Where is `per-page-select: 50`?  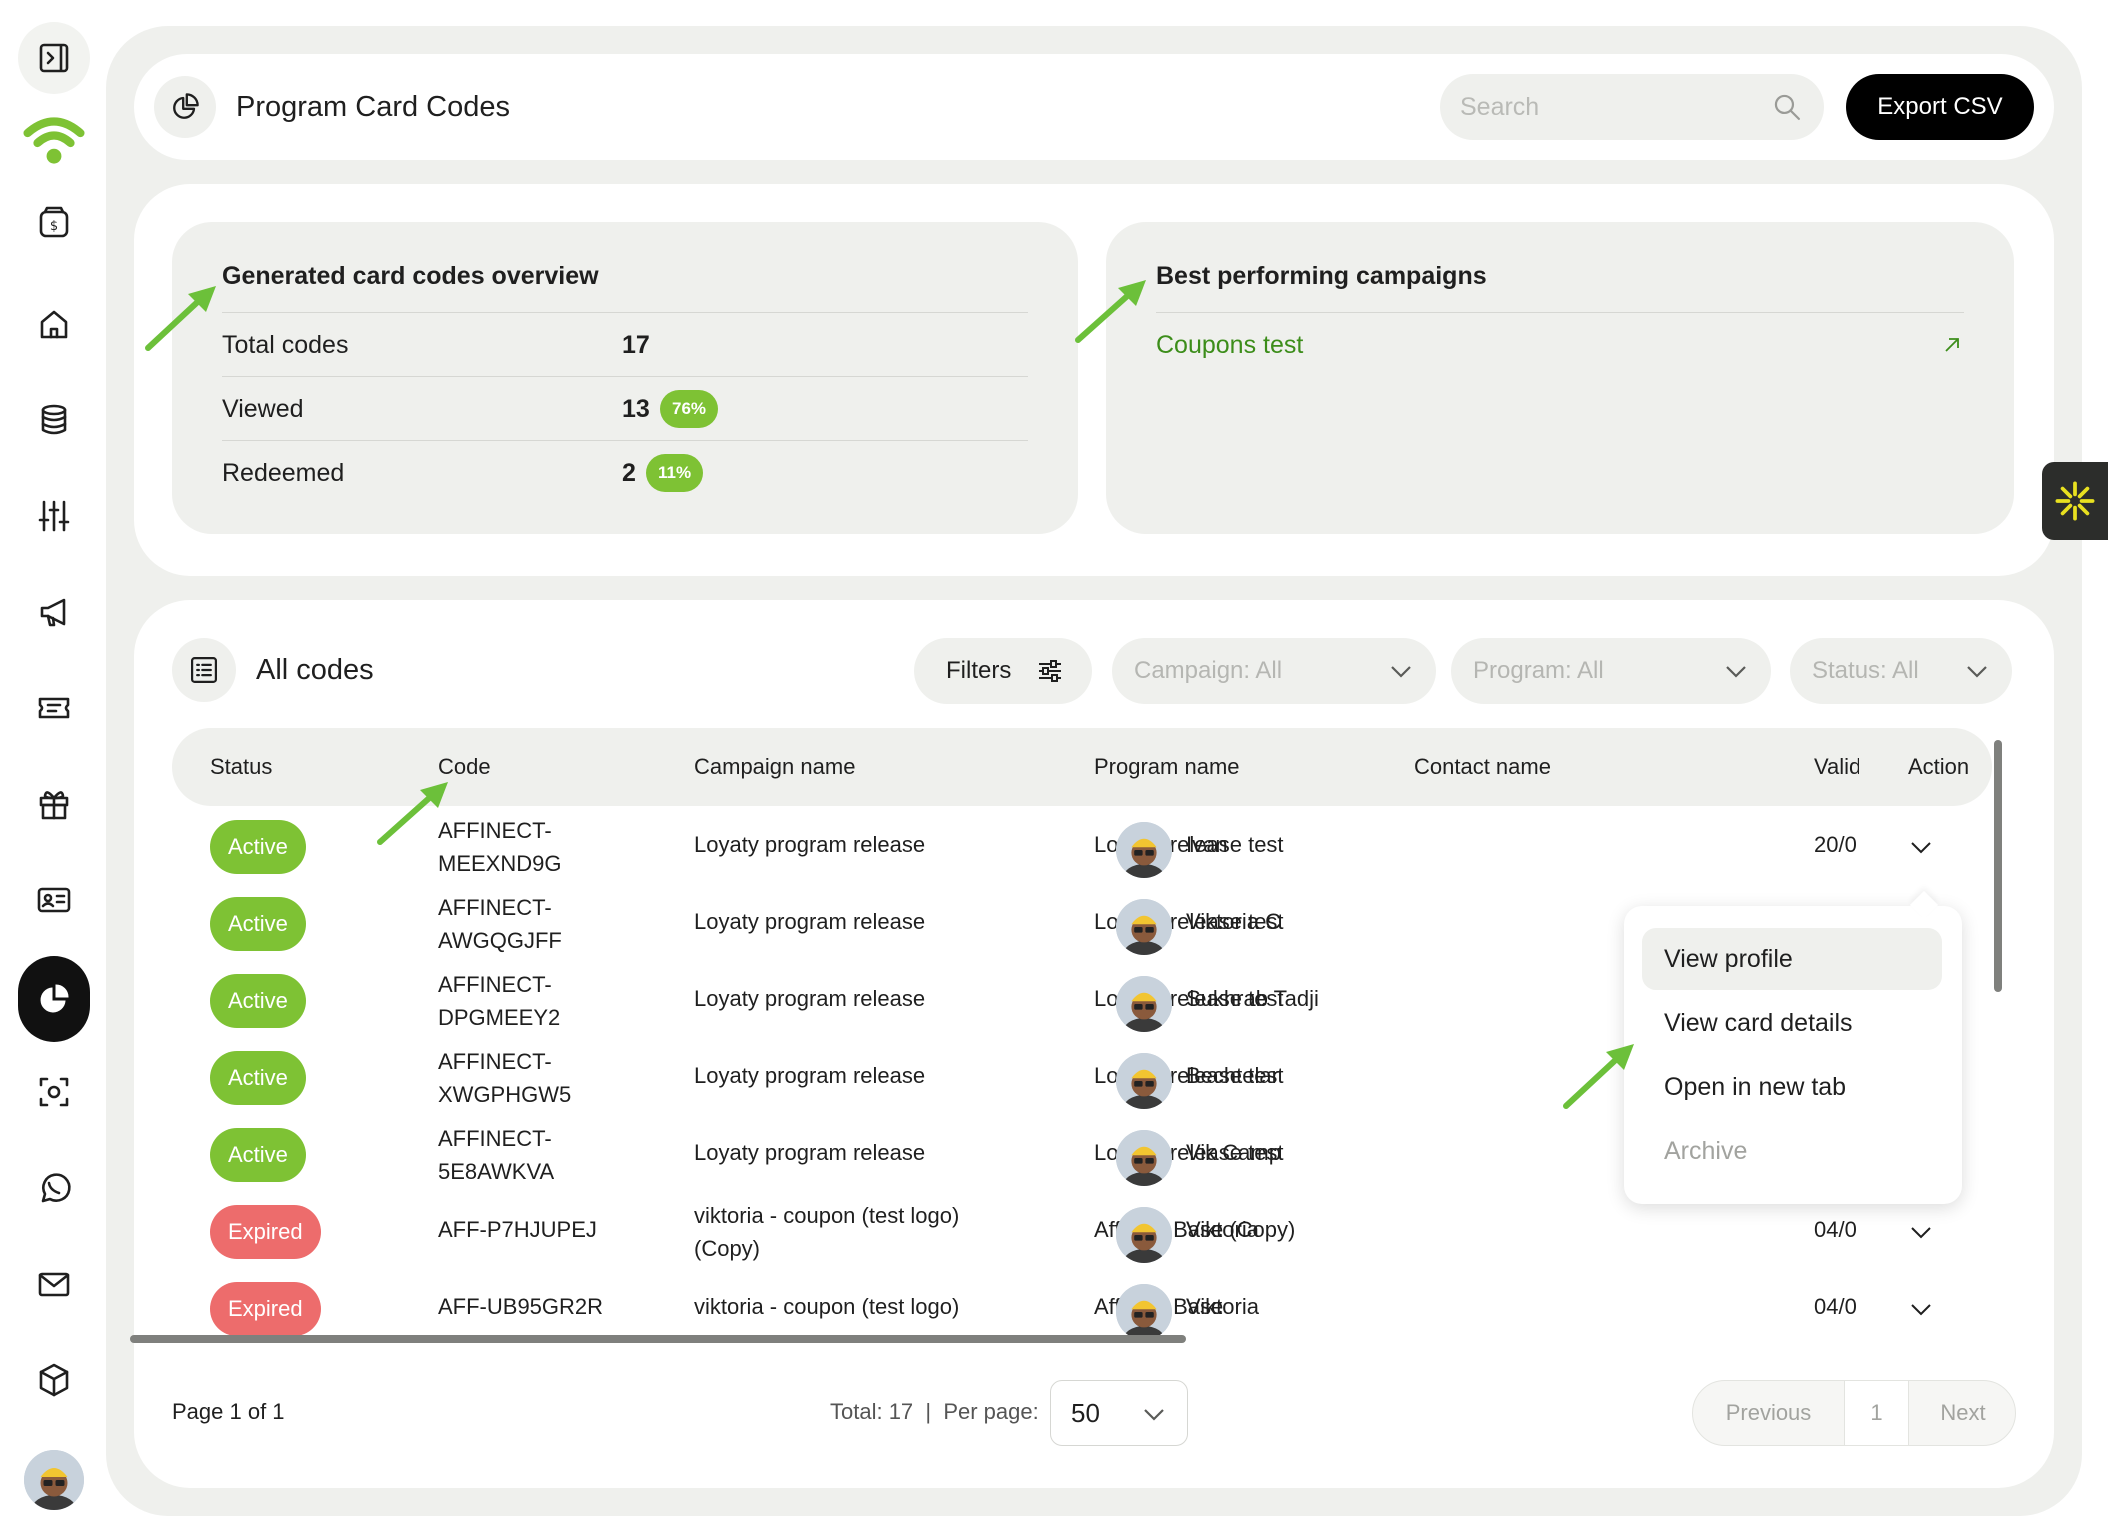 per-page-select: 50 is located at coordinates (1119, 1413).